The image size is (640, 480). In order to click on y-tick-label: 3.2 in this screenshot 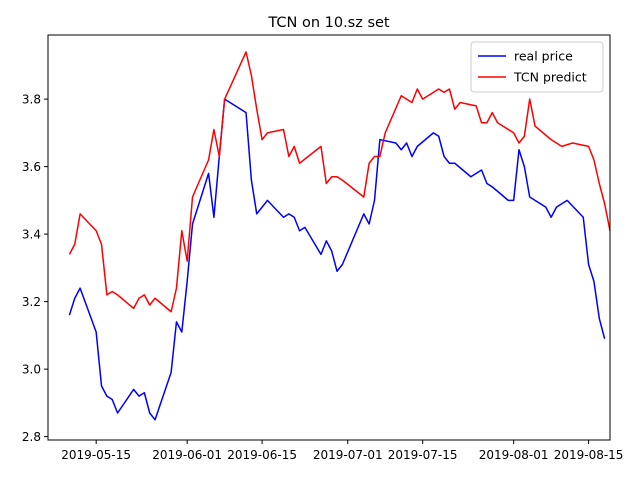, I will do `click(31, 302)`.